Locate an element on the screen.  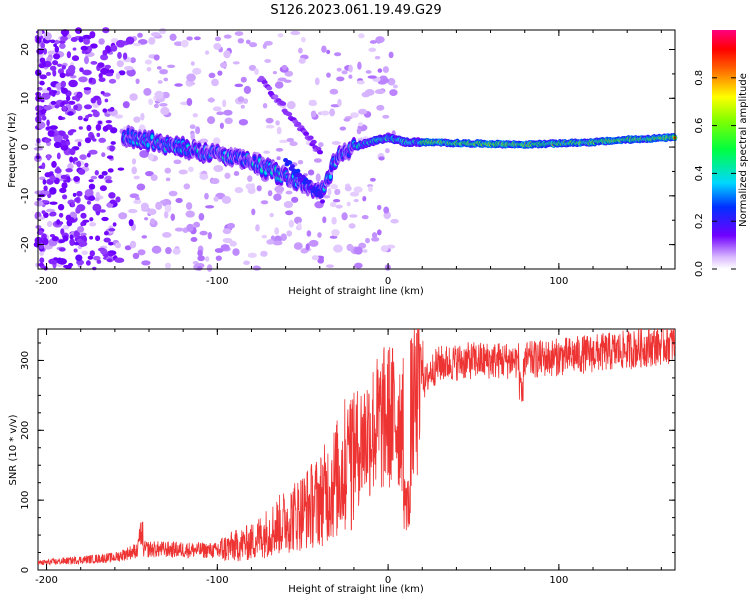
colorbar-tick-label: 0.2 is located at coordinates (699, 221).